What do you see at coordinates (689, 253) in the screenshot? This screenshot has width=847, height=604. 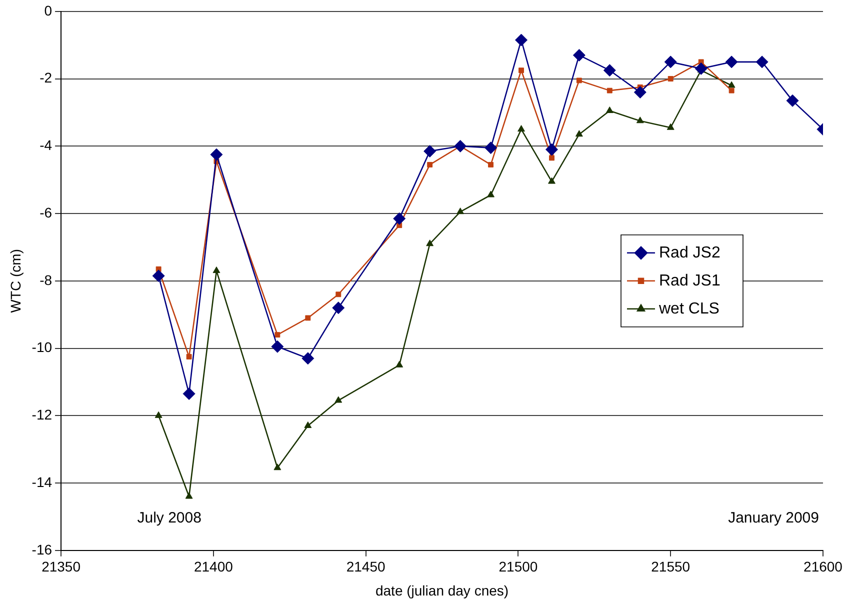 I see `legend-label: Rad JS2` at bounding box center [689, 253].